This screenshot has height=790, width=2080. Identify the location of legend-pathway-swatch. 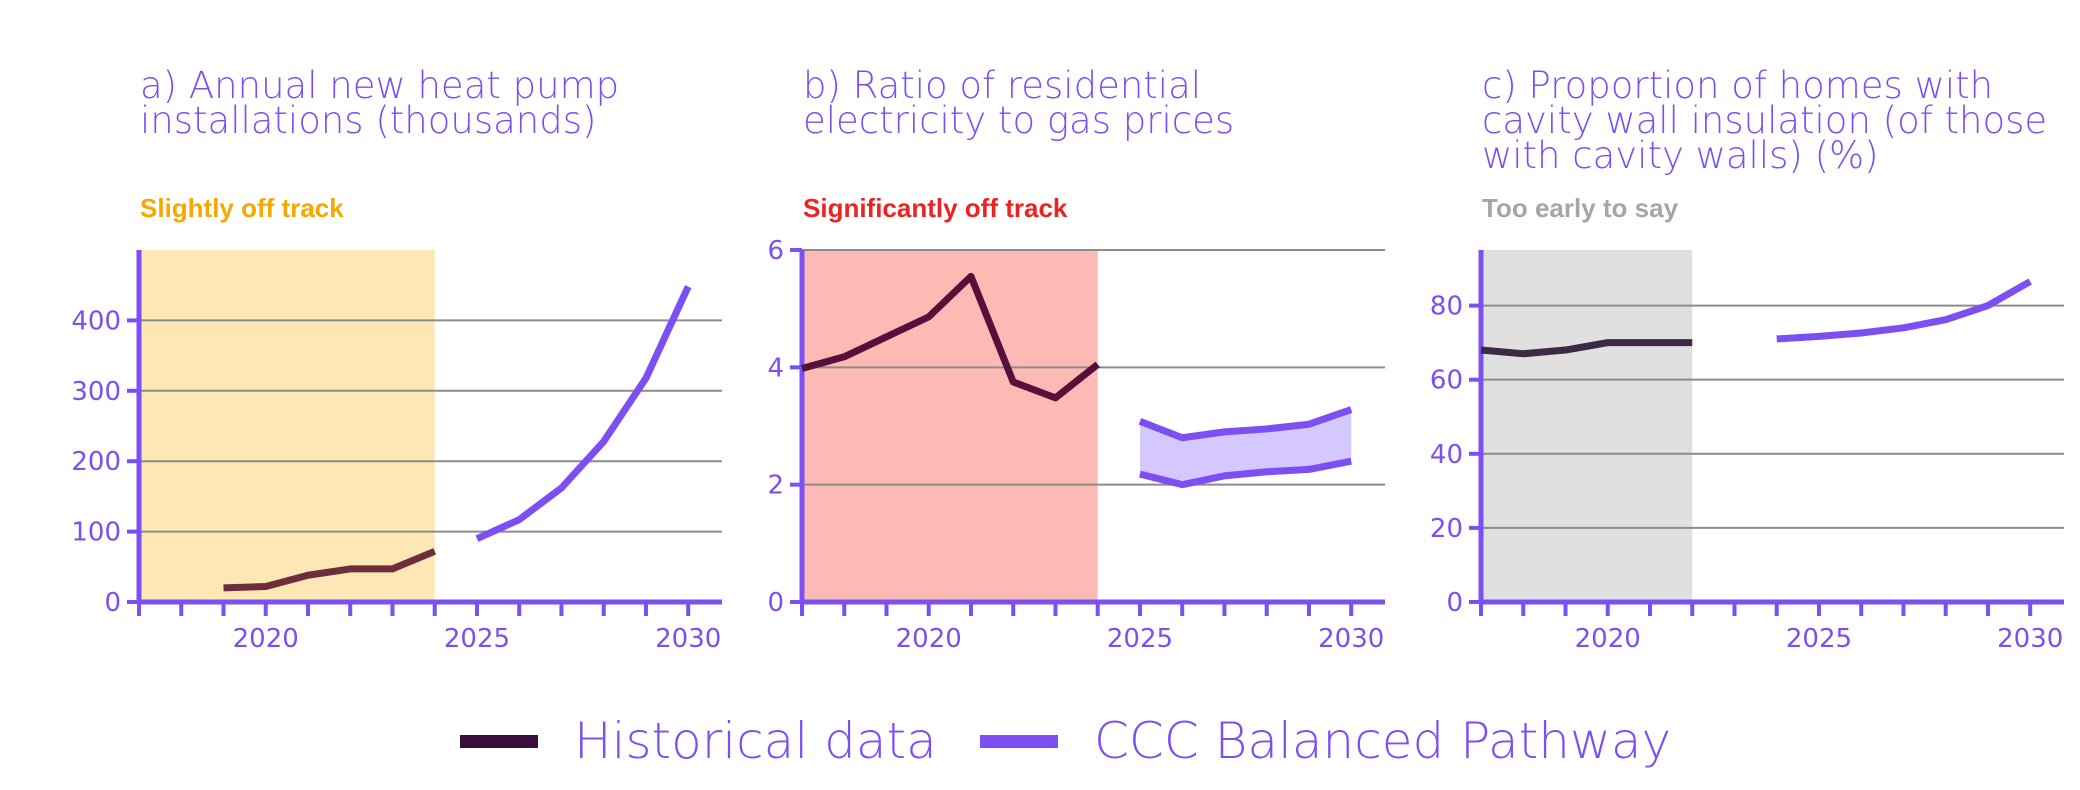
(1019, 741).